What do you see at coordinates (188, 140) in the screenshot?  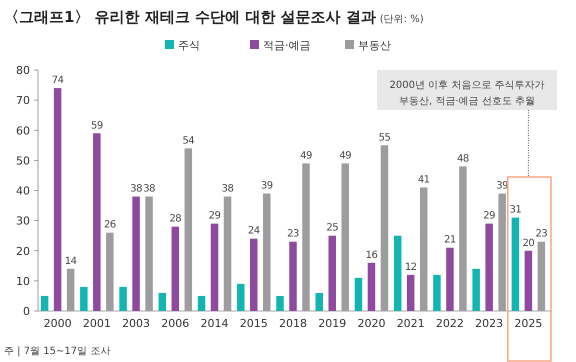 I see `data-label: 54` at bounding box center [188, 140].